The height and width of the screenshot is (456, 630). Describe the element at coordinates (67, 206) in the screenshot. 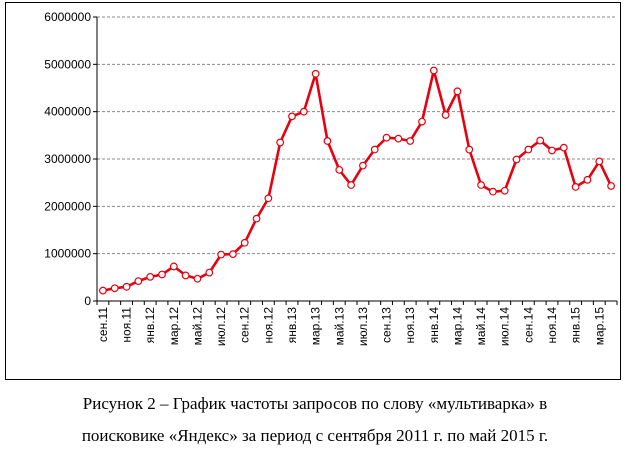

I see `y-tick-label: 2000000` at that location.